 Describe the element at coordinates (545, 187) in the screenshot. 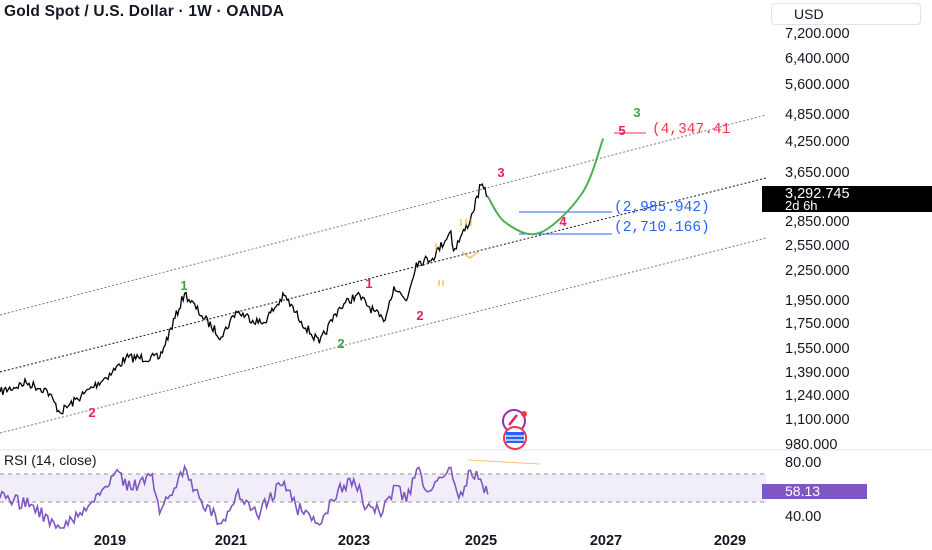

I see `projection-curve` at that location.